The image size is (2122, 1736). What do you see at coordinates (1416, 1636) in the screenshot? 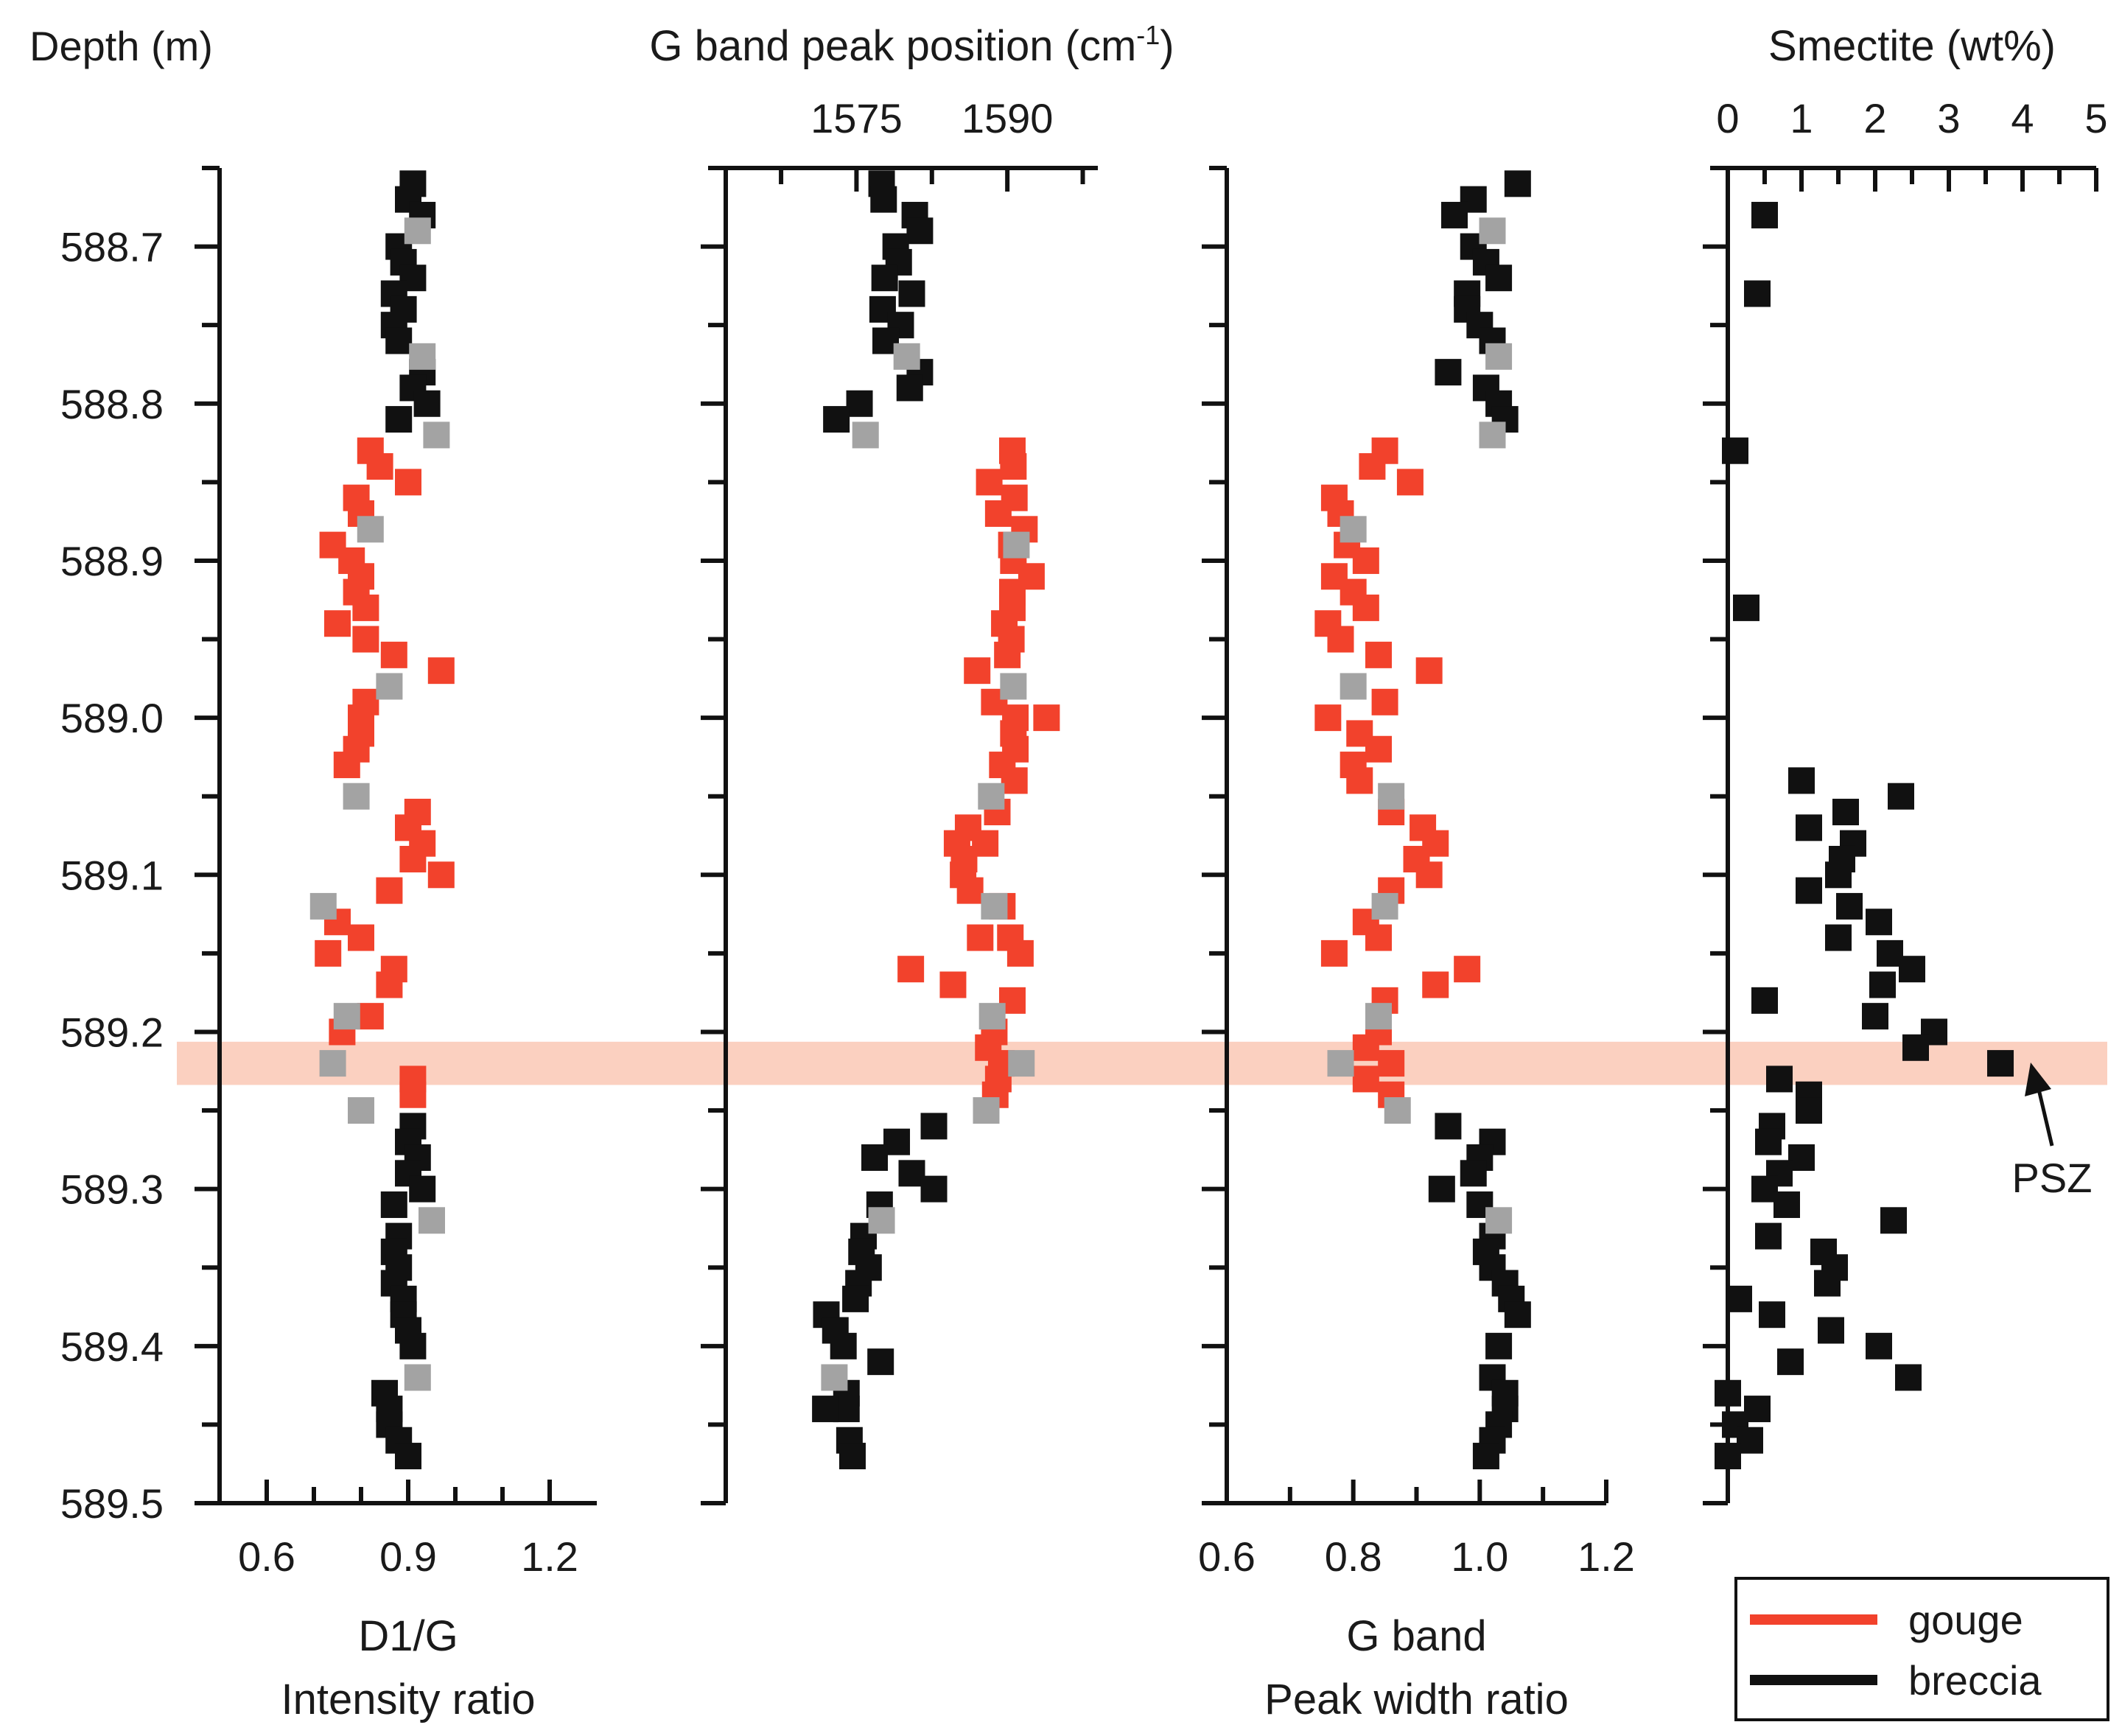
I see `x-axis-title-line: G band` at bounding box center [1416, 1636].